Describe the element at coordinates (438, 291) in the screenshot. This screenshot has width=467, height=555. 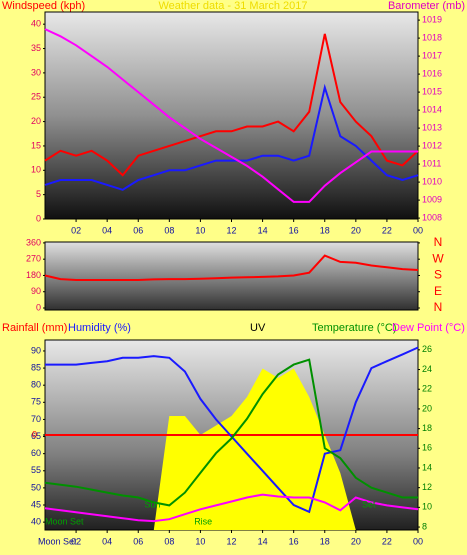
I see `y2-tick-label: E` at that location.